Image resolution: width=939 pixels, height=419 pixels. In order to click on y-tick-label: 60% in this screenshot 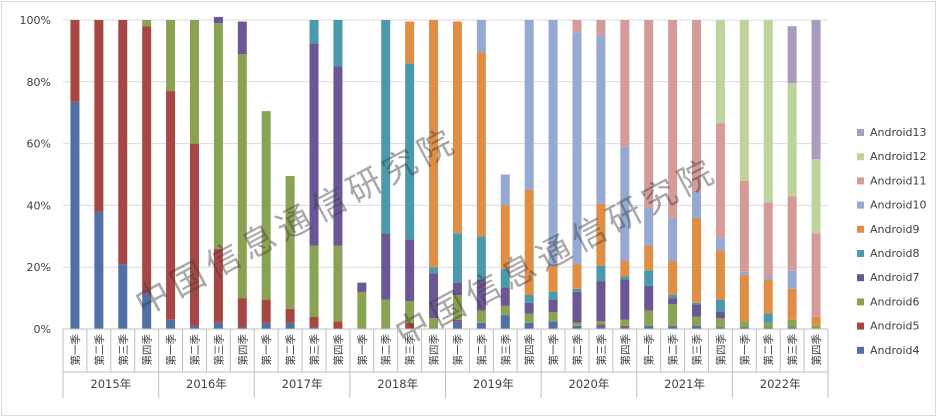, I will do `click(39, 144)`.